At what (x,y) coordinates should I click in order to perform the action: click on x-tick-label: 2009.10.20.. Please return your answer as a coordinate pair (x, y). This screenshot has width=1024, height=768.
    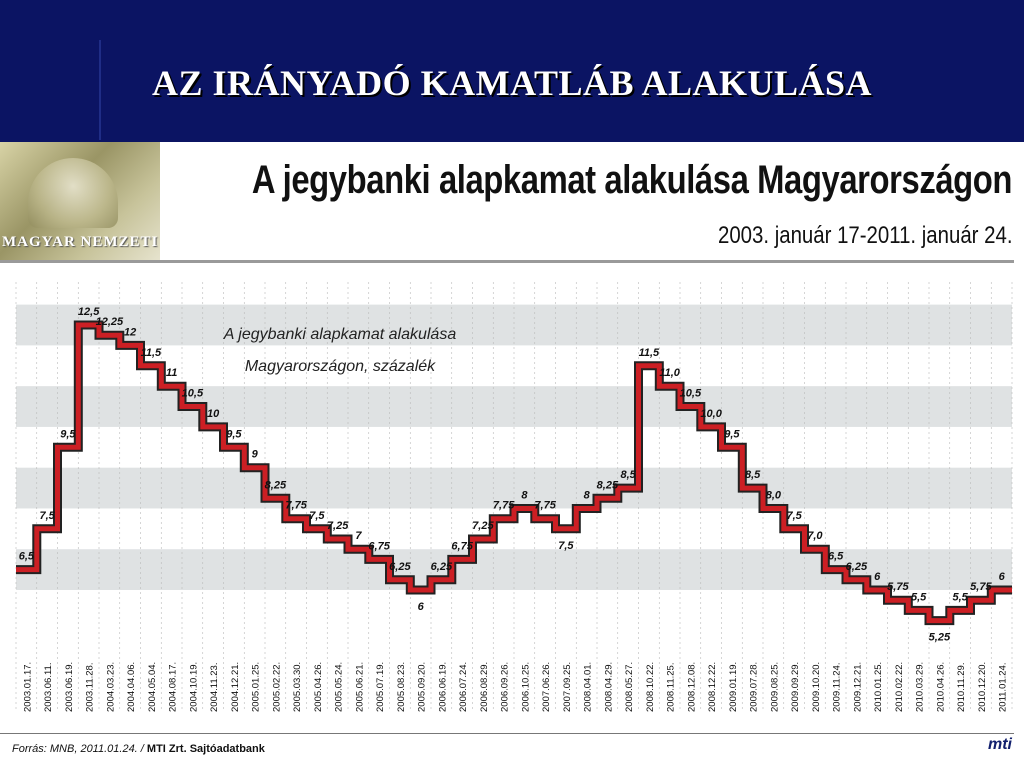
    Looking at the image, I should click on (816, 687).